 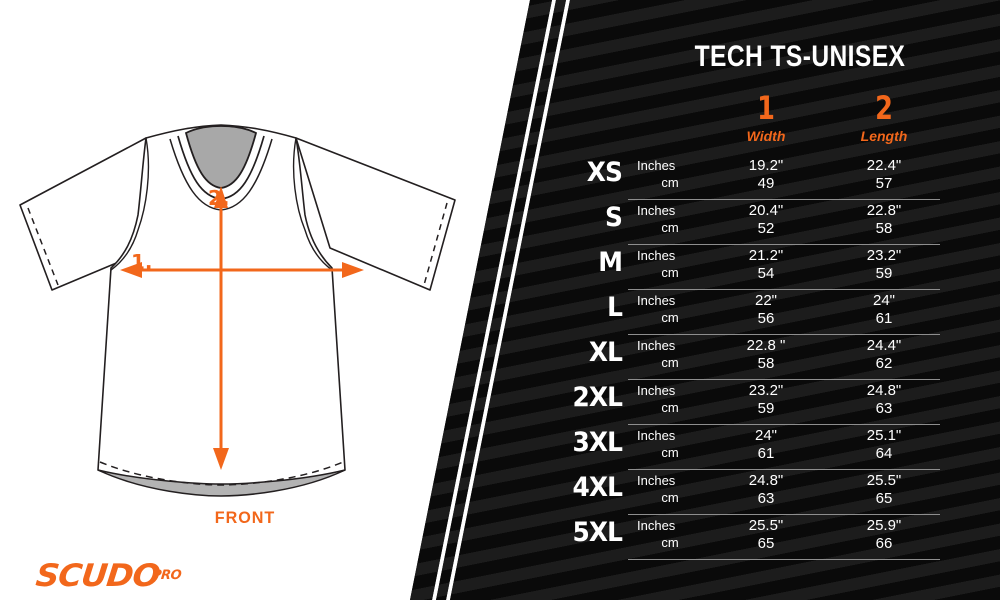 I want to click on neck-opening, so click(x=221, y=157).